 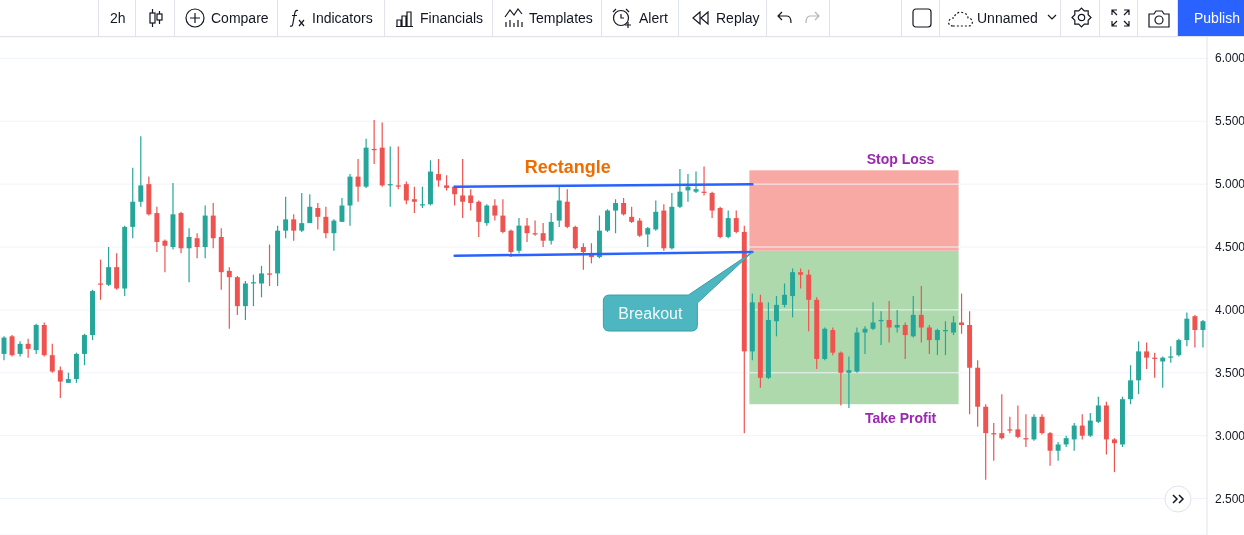 What do you see at coordinates (1217, 18) in the screenshot?
I see `text: Publish` at bounding box center [1217, 18].